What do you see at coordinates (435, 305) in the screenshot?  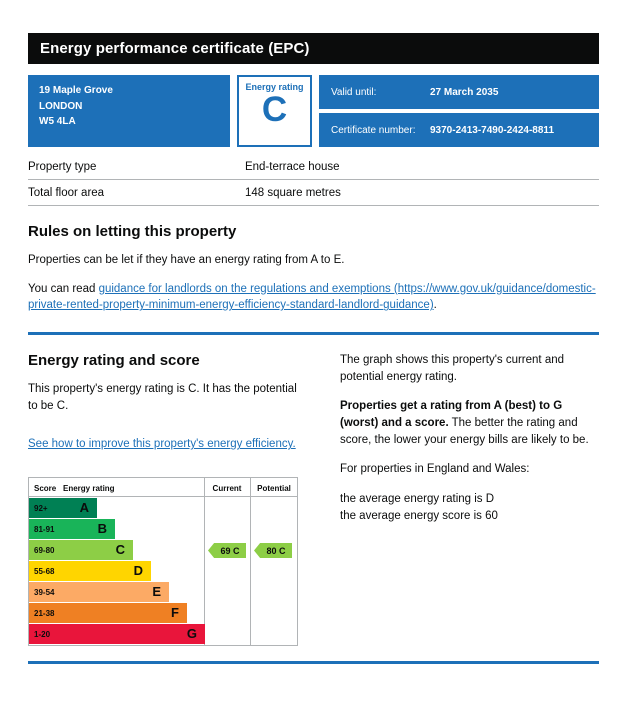 I see `rules-paragraph-2-suffix: .` at bounding box center [435, 305].